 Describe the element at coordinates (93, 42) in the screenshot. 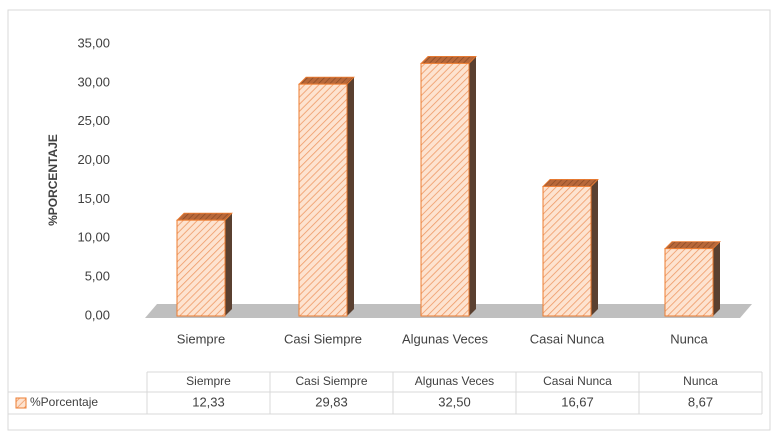

I see `y-tick-label: 35,00` at that location.